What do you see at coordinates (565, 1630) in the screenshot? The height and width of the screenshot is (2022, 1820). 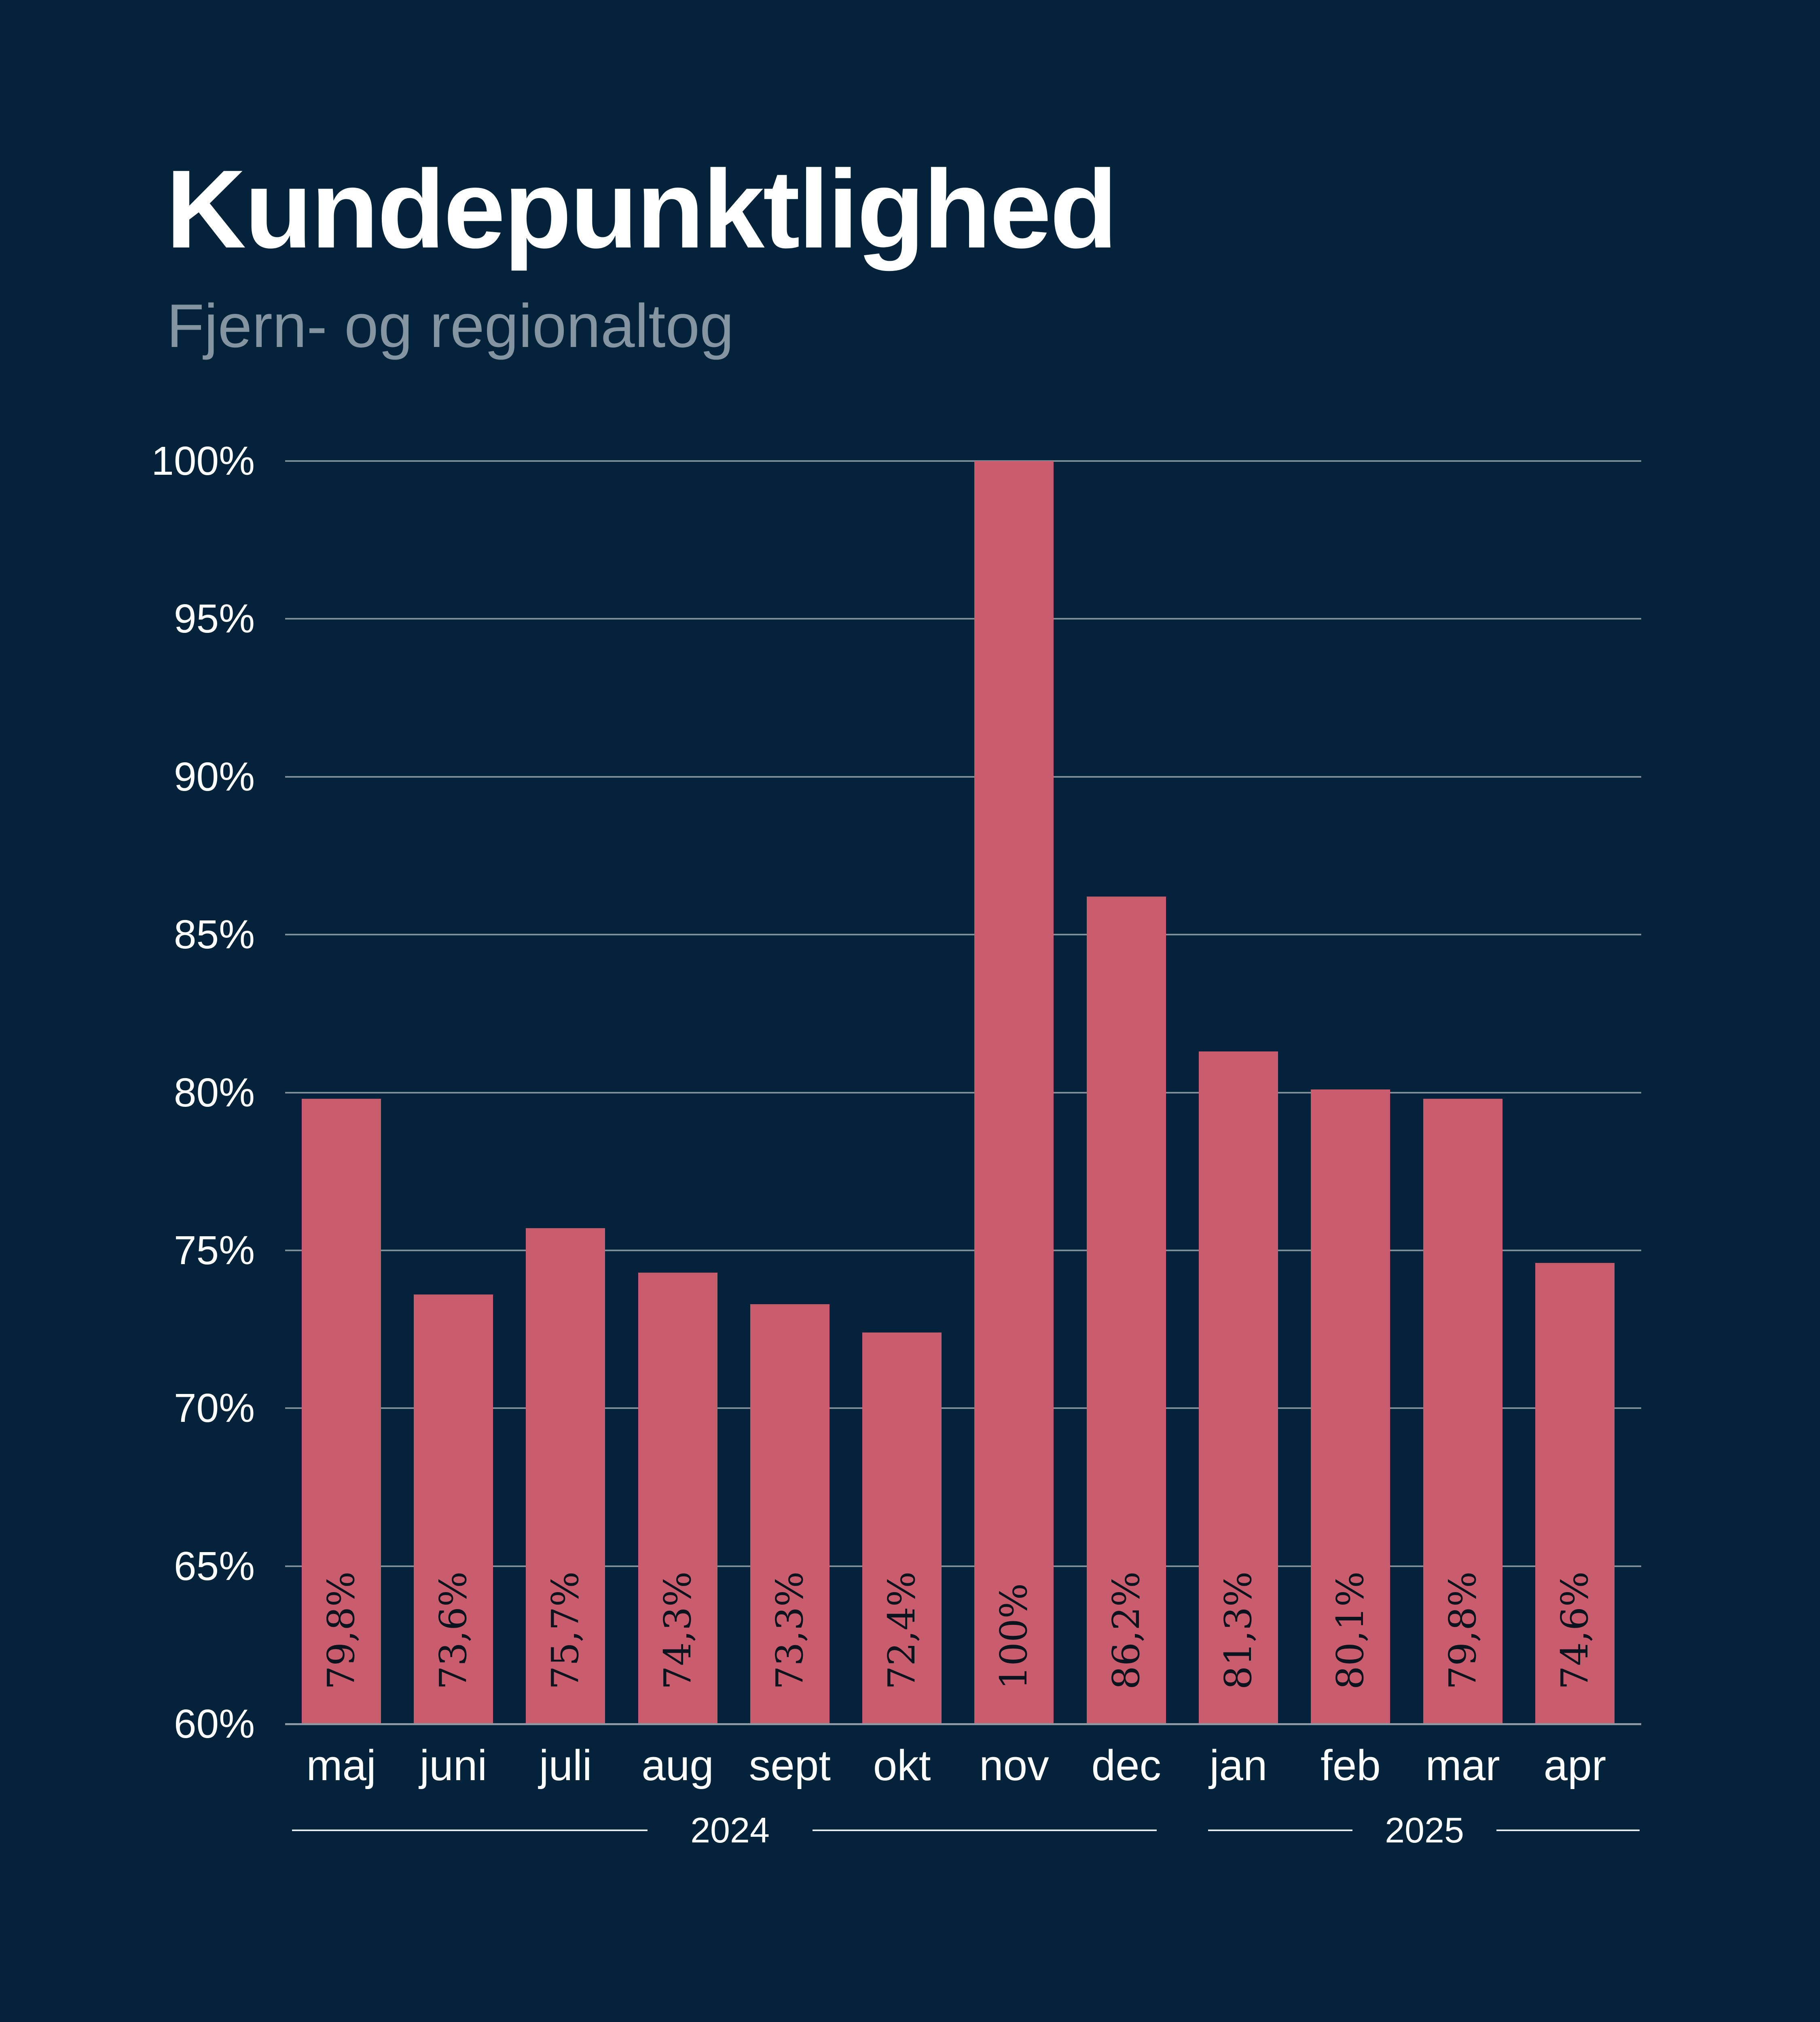 I see `bar-value-label-juli: 75,7%` at bounding box center [565, 1630].